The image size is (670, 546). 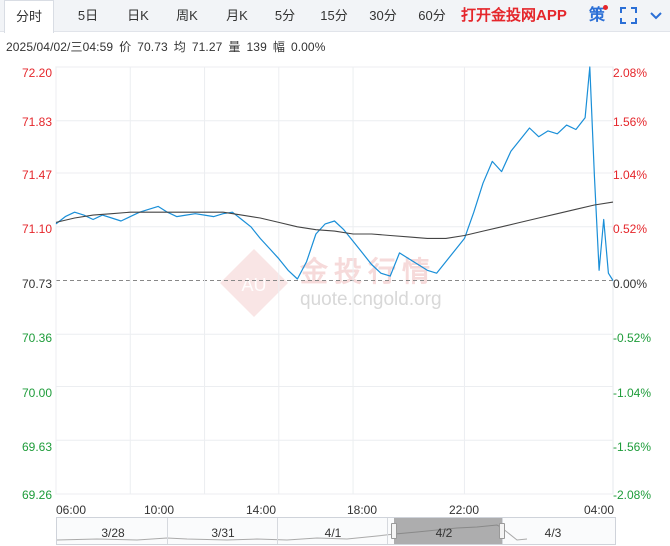 I want to click on watermark-brand: 金投行情, so click(x=368, y=271).